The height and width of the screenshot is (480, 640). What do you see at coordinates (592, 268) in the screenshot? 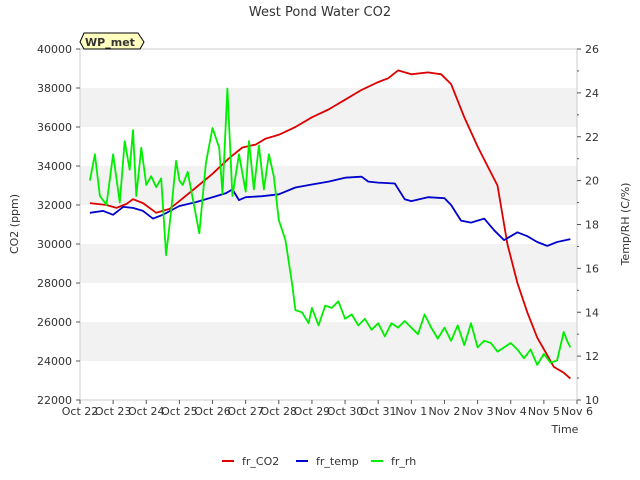
I see `y-right-tick-label: 16` at bounding box center [592, 268].